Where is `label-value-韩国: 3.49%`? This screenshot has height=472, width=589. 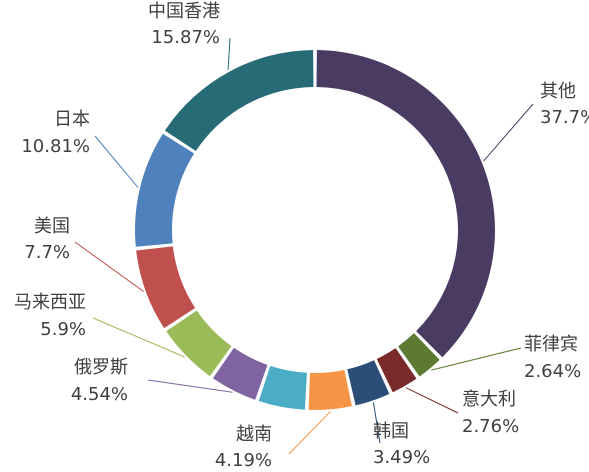
label-value-韩国: 3.49% is located at coordinates (401, 457).